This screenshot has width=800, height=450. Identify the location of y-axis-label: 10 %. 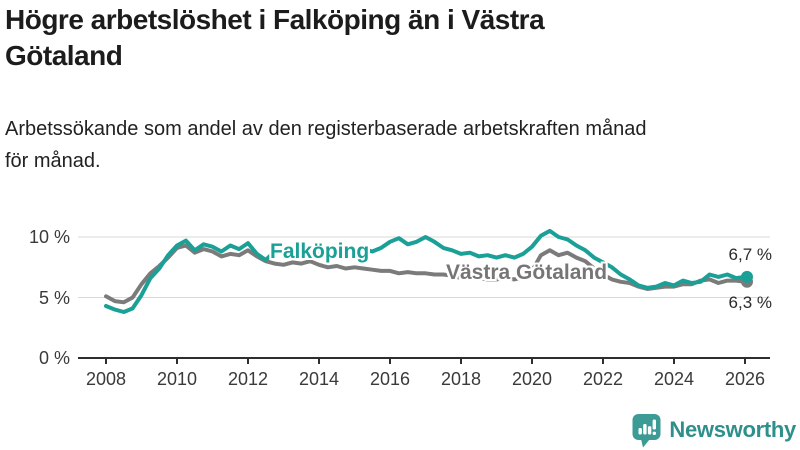
(49, 237).